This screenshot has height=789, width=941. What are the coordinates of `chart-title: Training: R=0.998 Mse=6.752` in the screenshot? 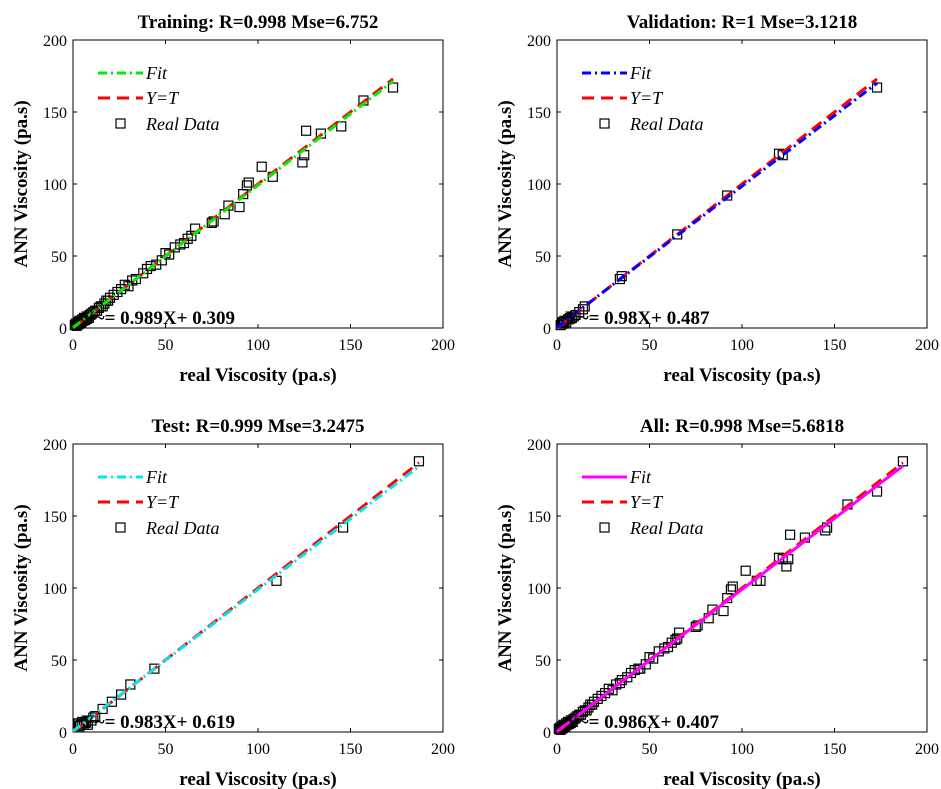 It's located at (258, 22).